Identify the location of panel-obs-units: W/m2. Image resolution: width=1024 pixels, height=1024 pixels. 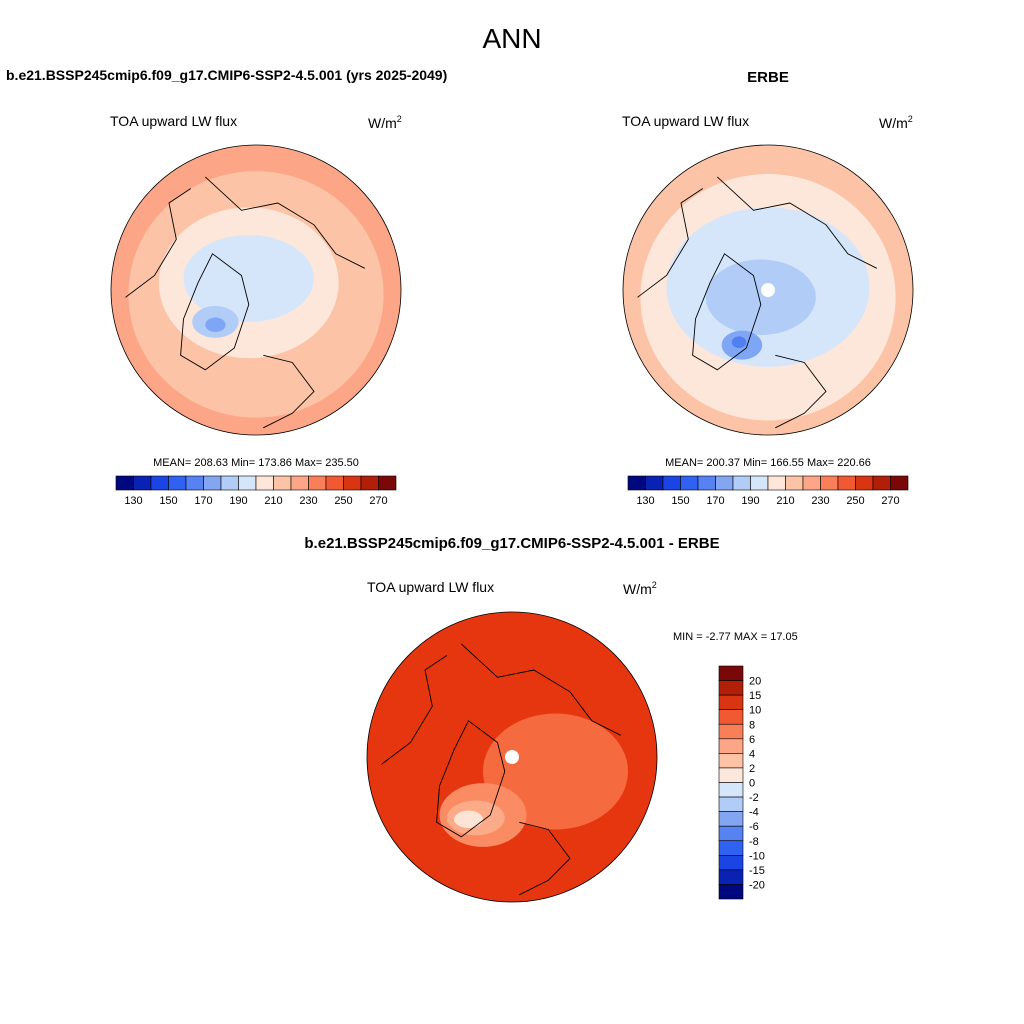
(896, 122).